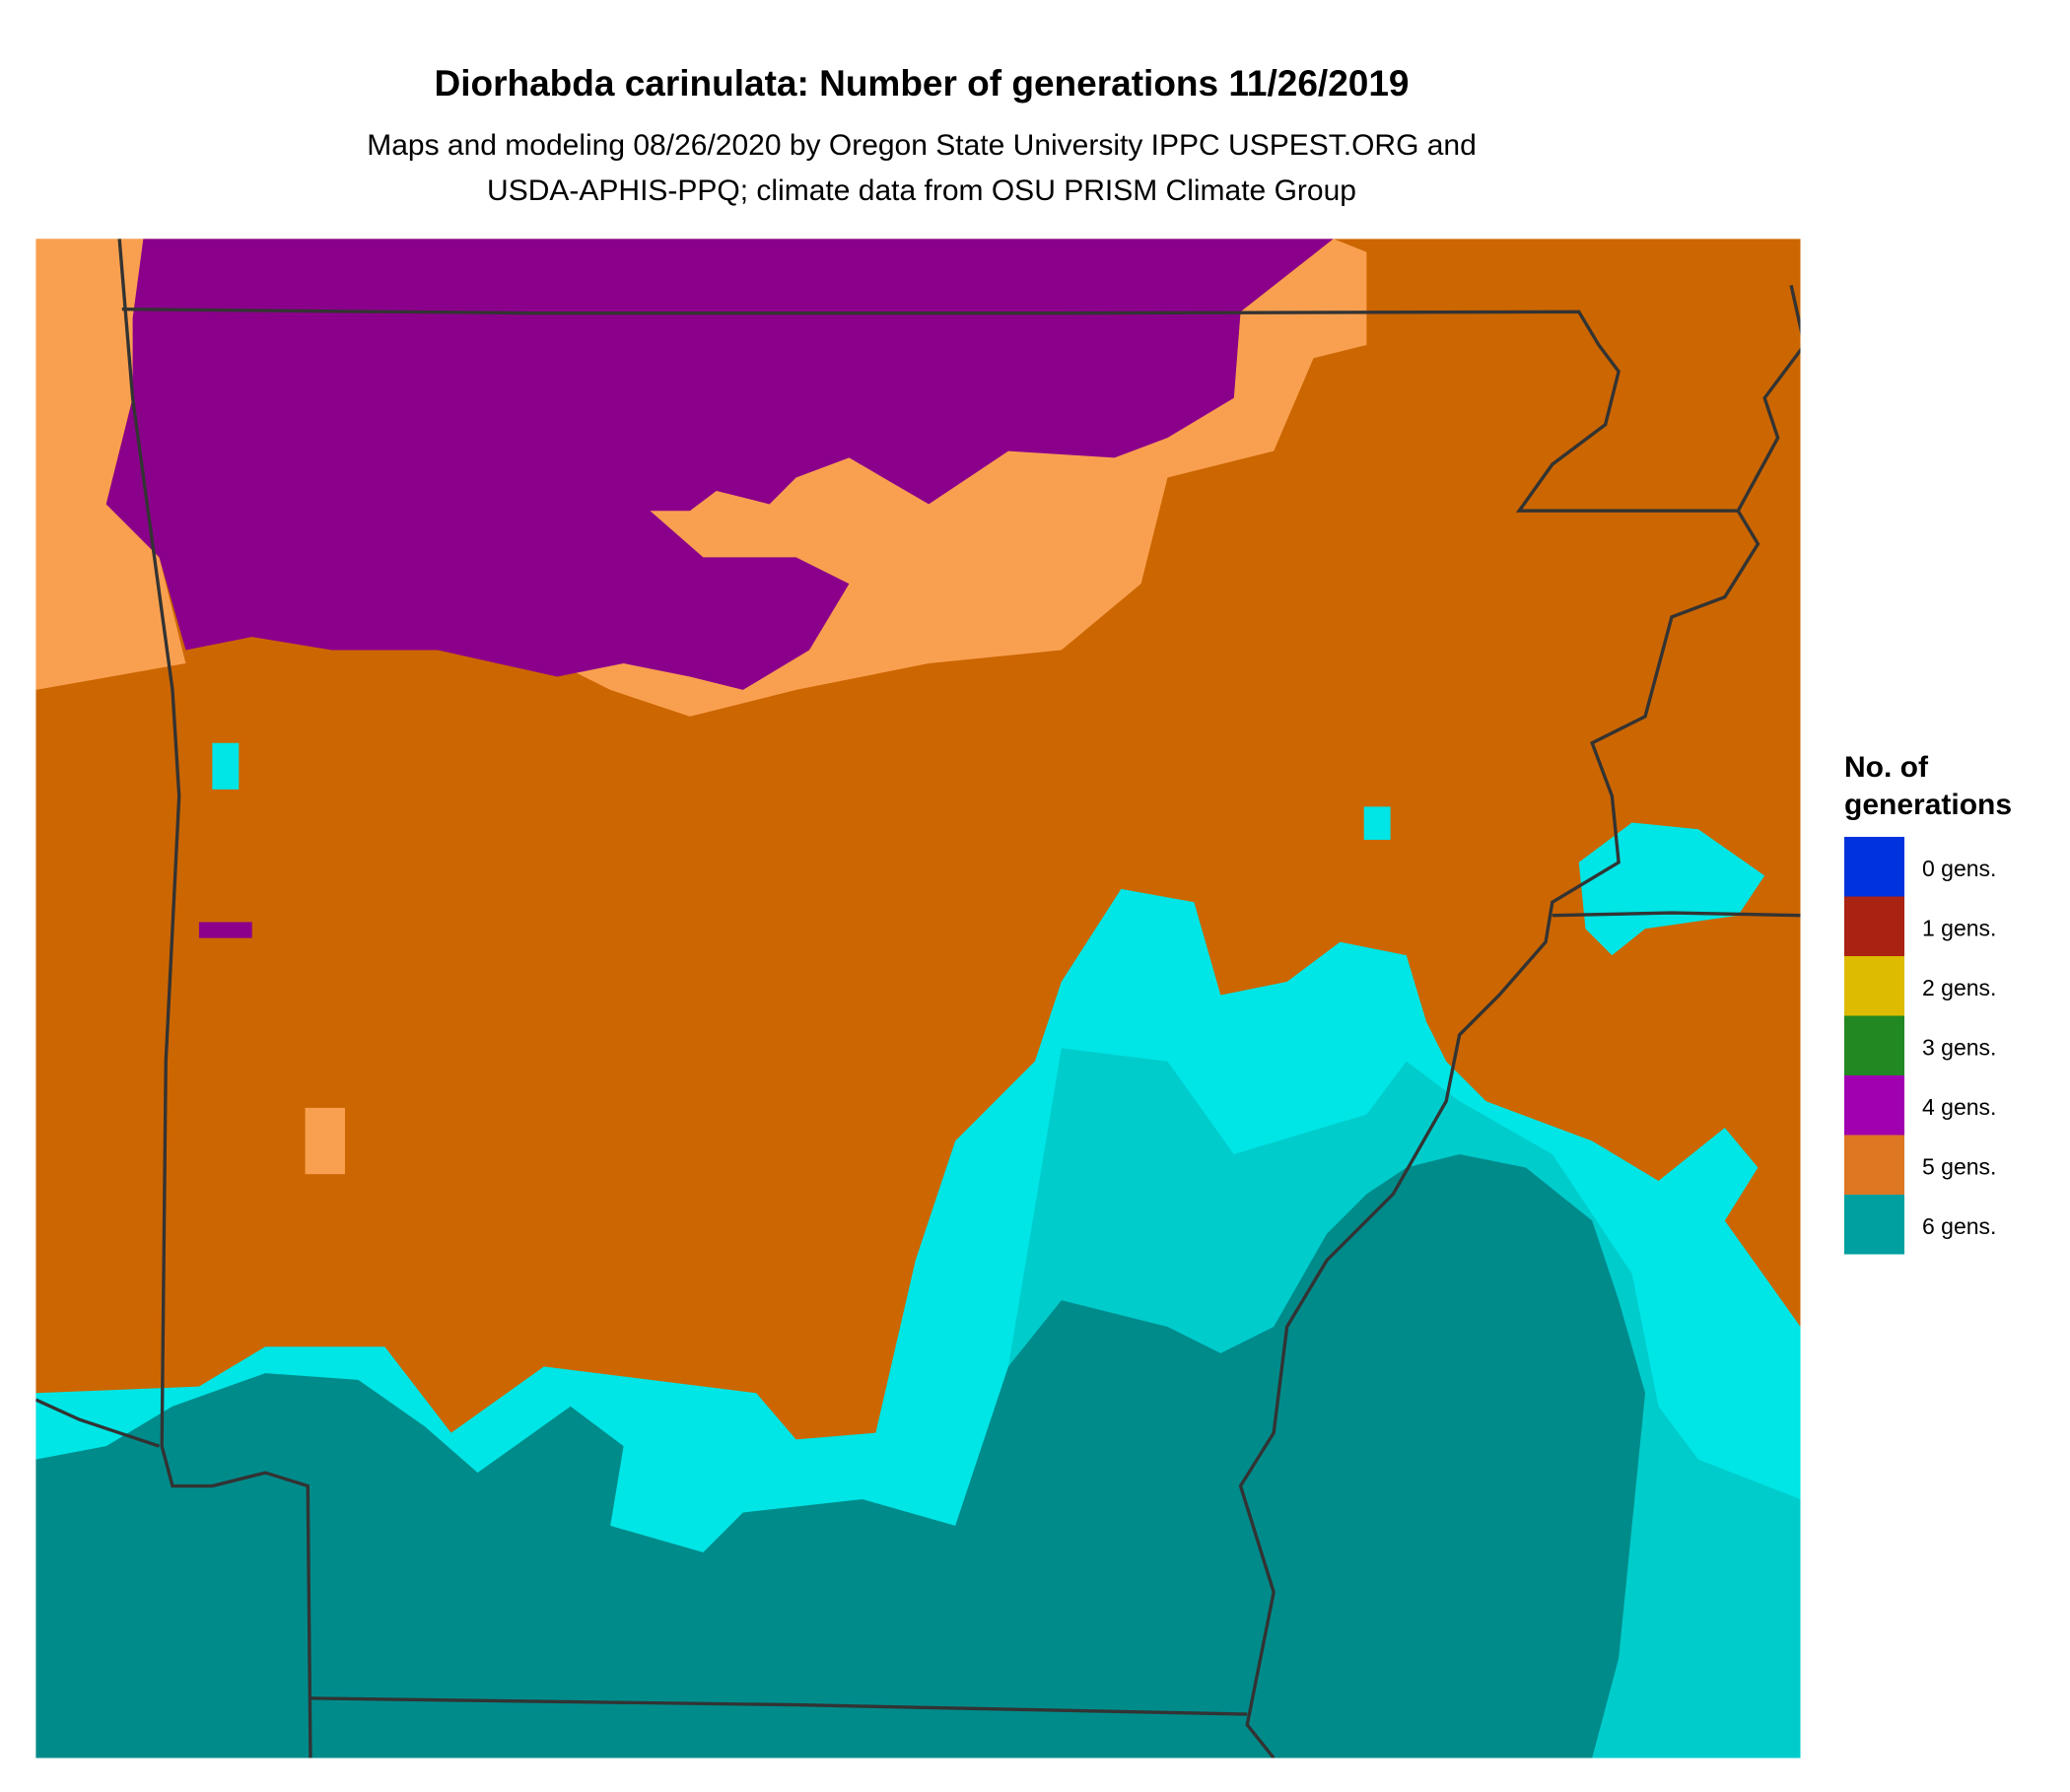 This screenshot has height=1792, width=2070. What do you see at coordinates (1959, 1048) in the screenshot?
I see `legend-label: 3 gens.` at bounding box center [1959, 1048].